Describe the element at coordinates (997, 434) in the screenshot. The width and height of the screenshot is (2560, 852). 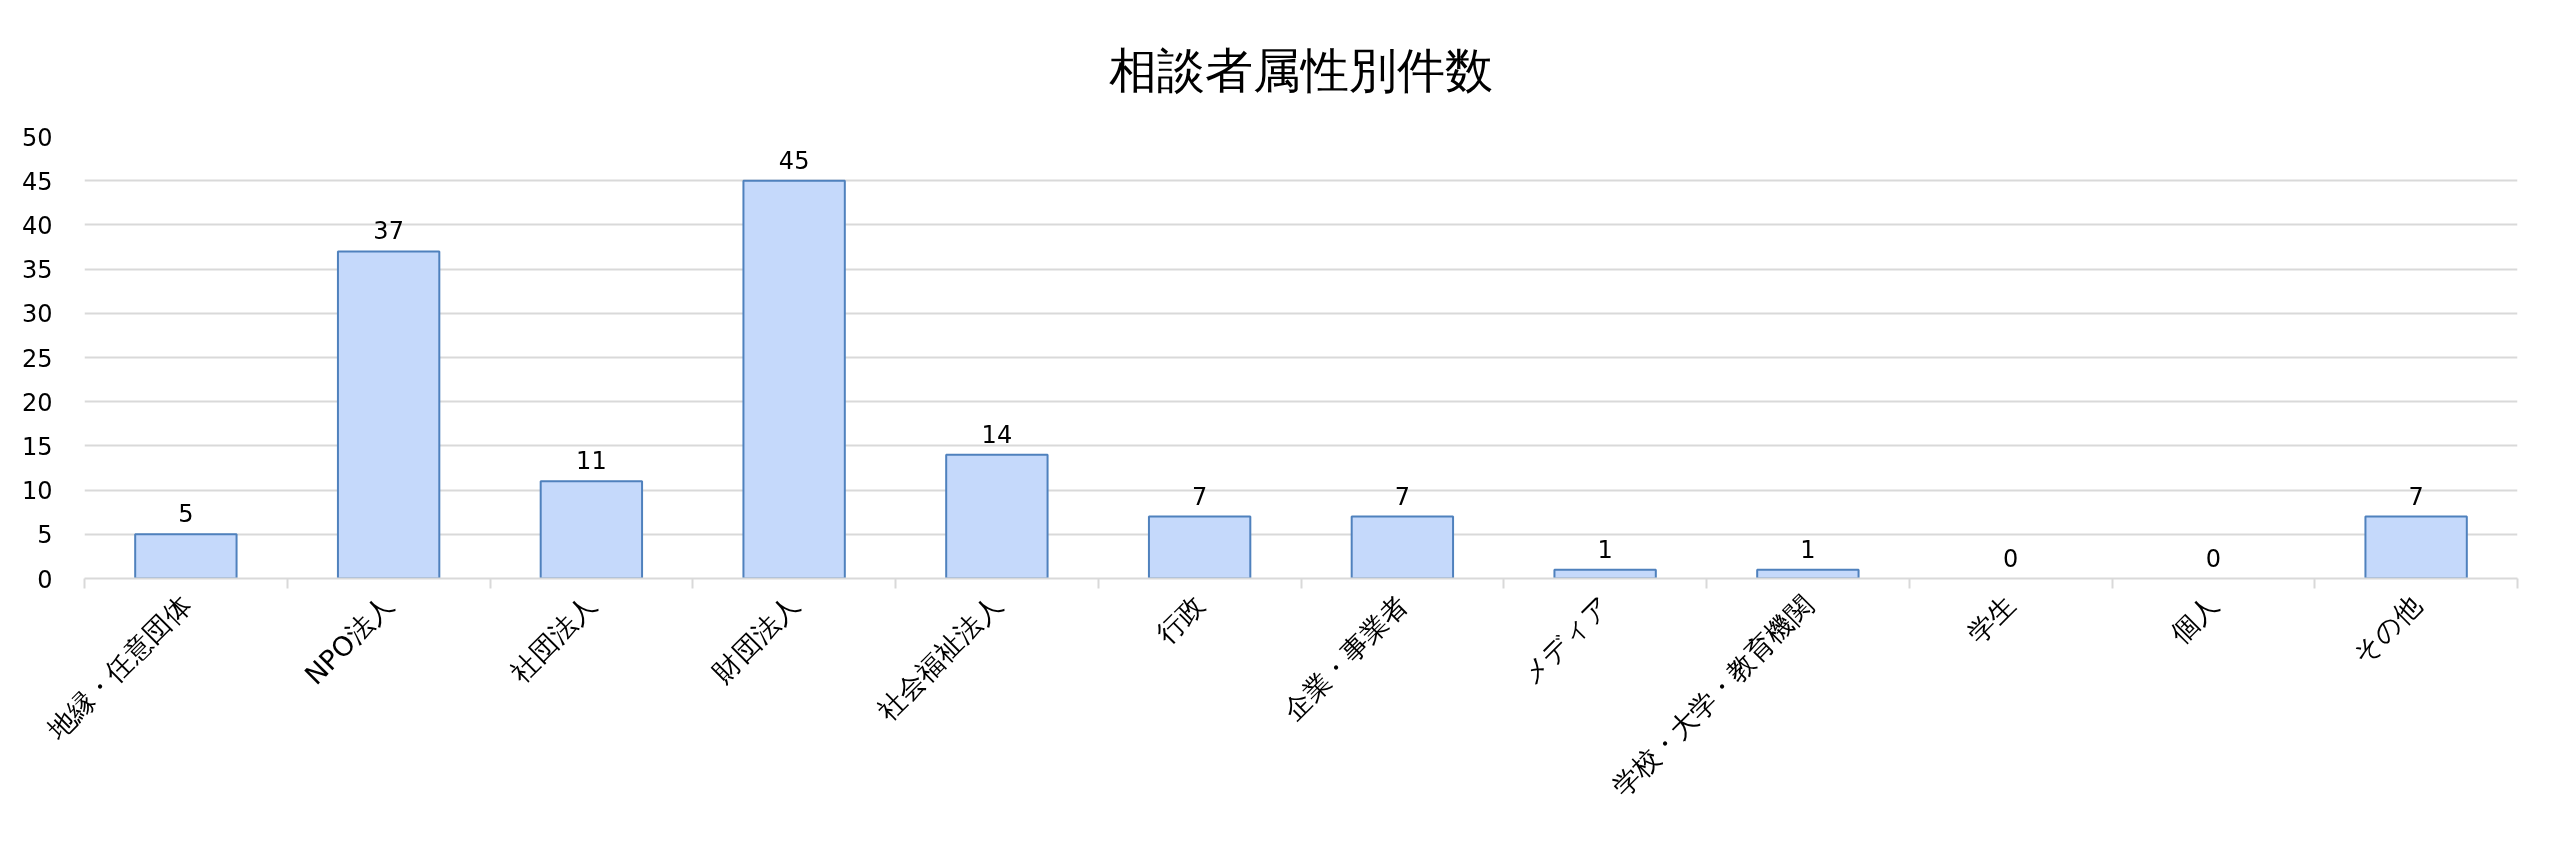
I see `data-label: 14` at that location.